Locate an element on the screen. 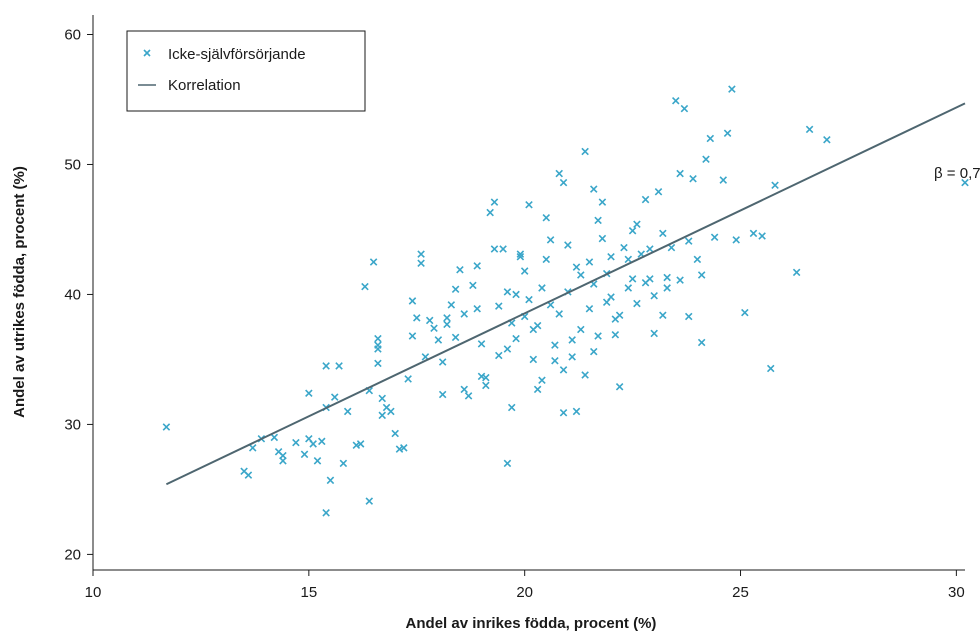 Image resolution: width=980 pixels, height=638 pixels. y-ticks: 20 30 40 50 60 is located at coordinates (78, 294).